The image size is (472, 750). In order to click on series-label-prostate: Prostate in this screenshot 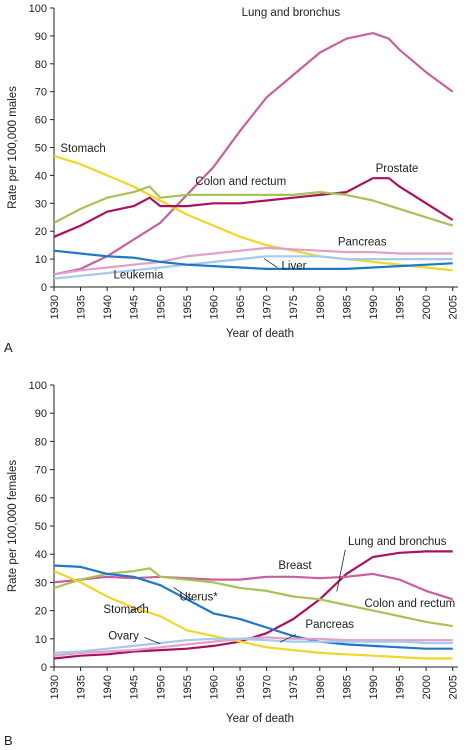, I will do `click(397, 169)`.